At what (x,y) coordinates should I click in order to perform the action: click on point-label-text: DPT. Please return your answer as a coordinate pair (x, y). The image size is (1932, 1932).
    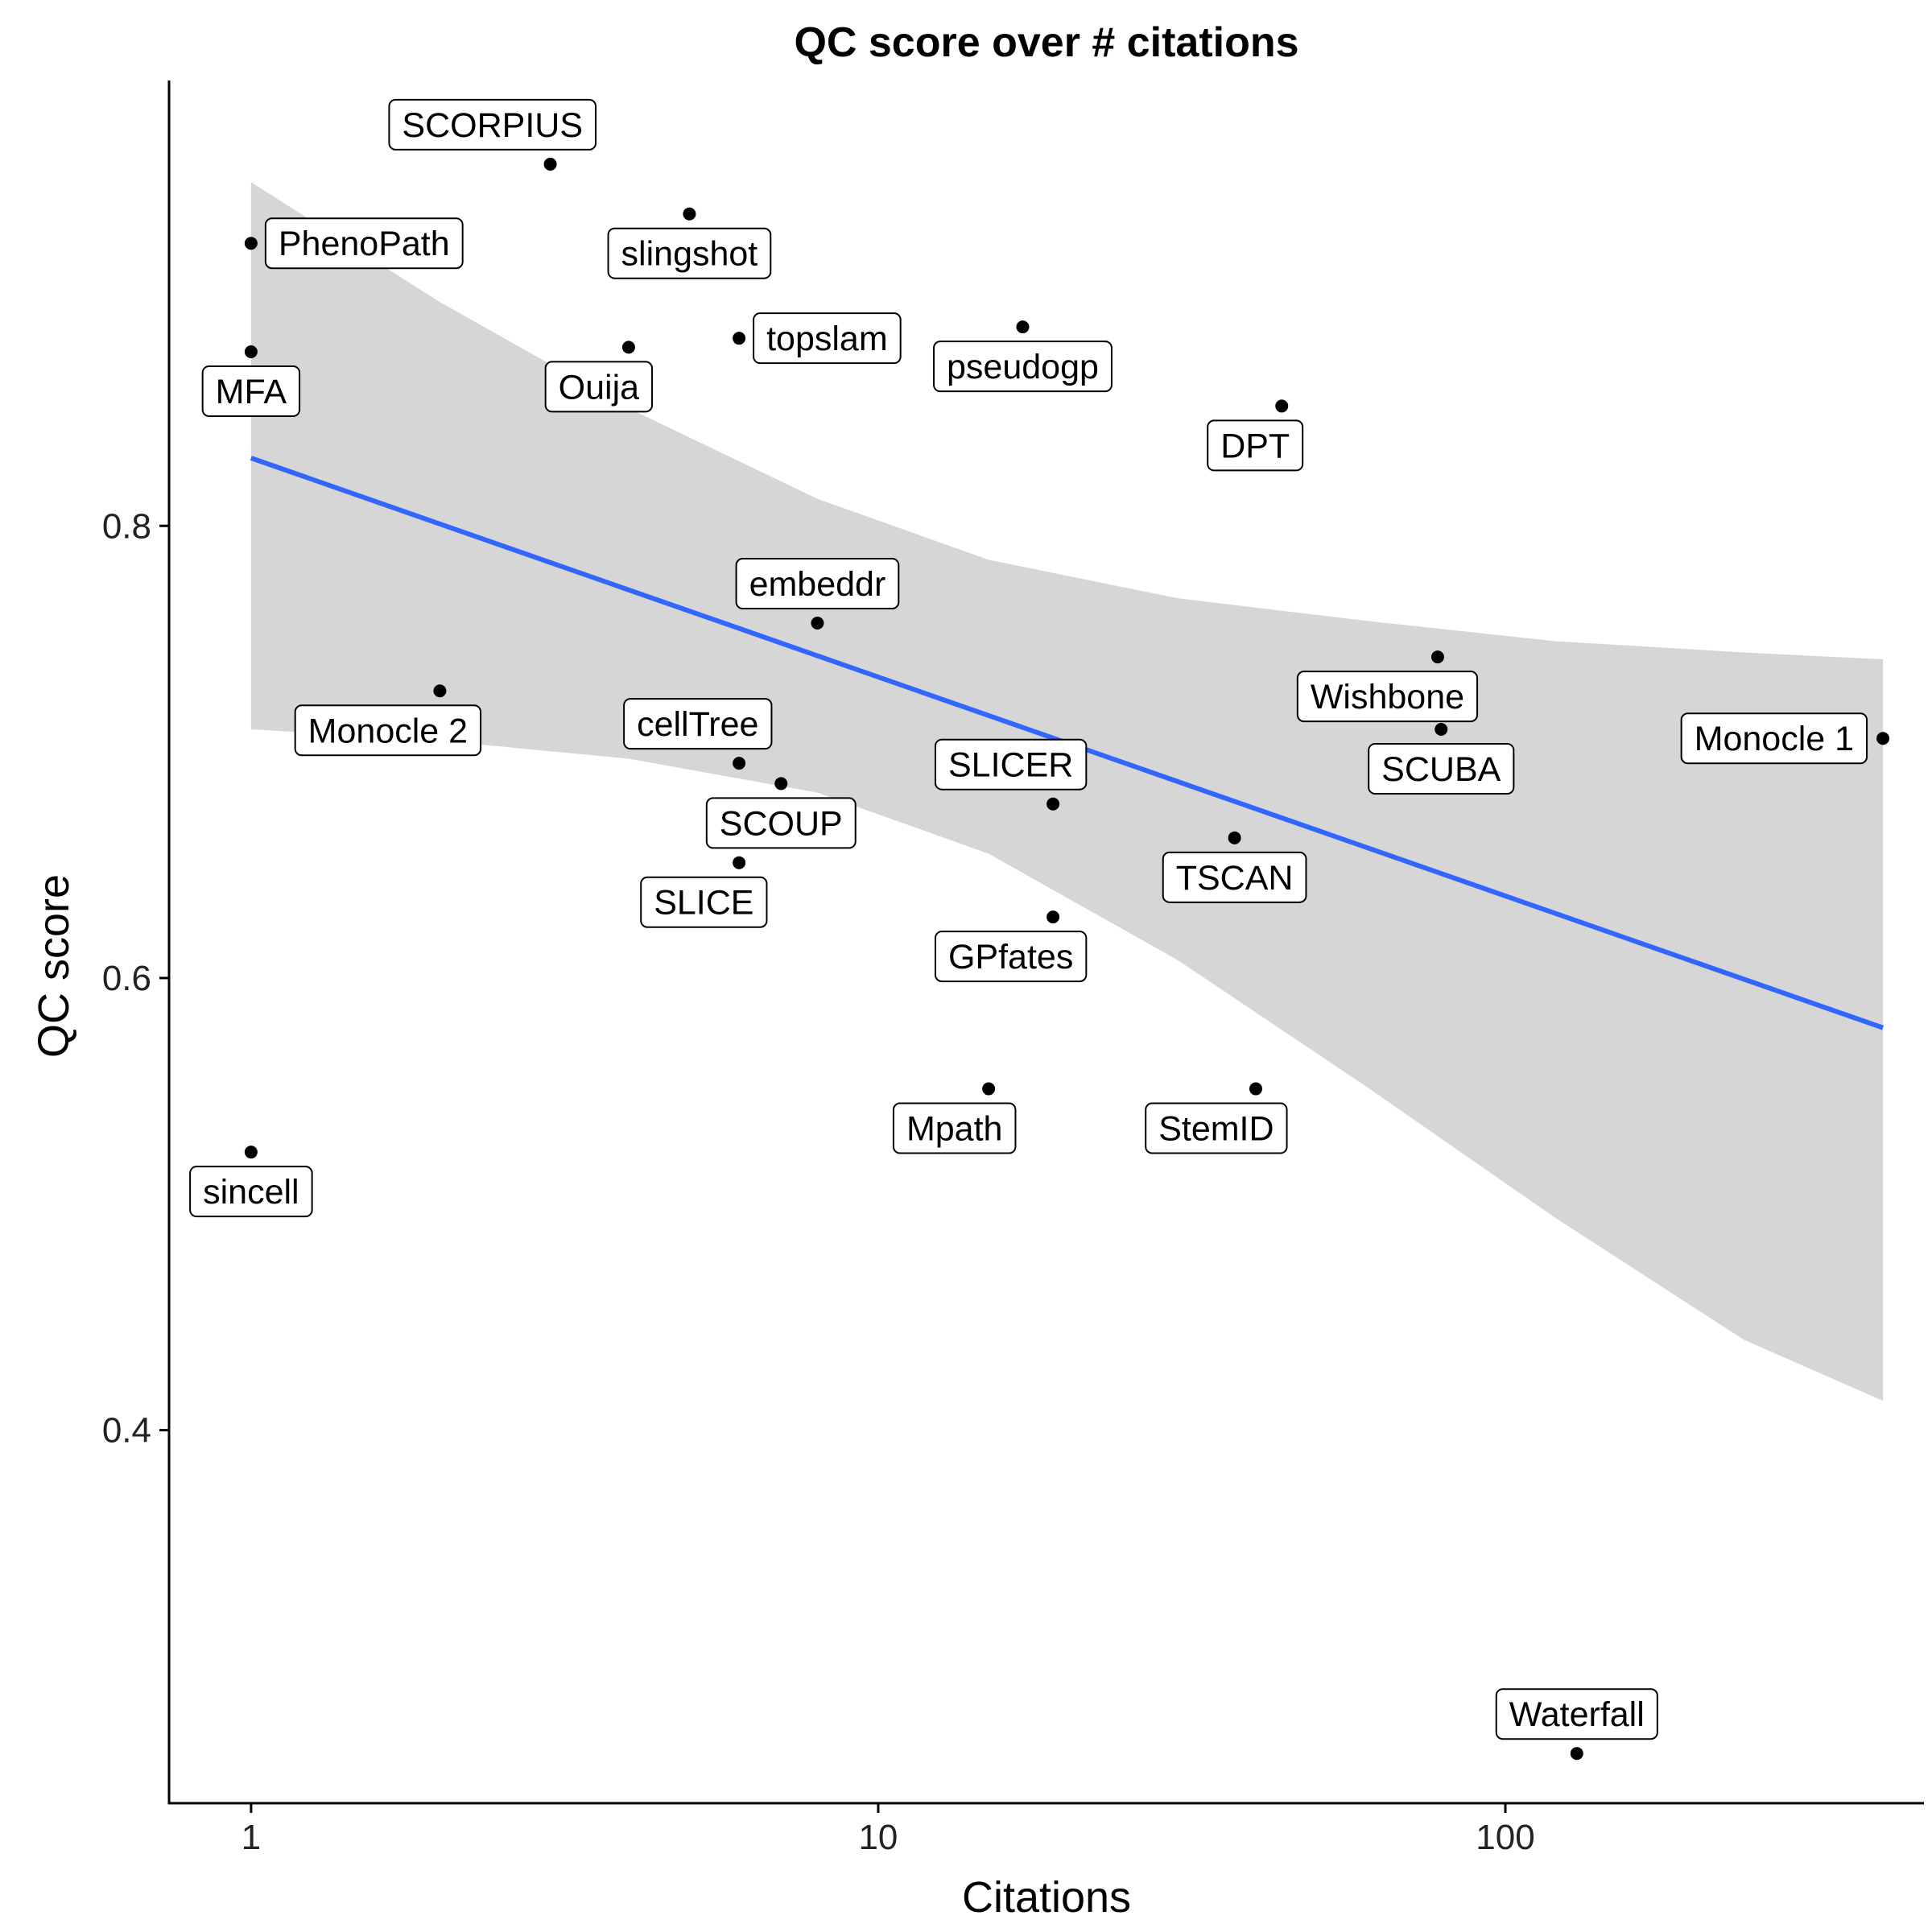
    Looking at the image, I should click on (1255, 446).